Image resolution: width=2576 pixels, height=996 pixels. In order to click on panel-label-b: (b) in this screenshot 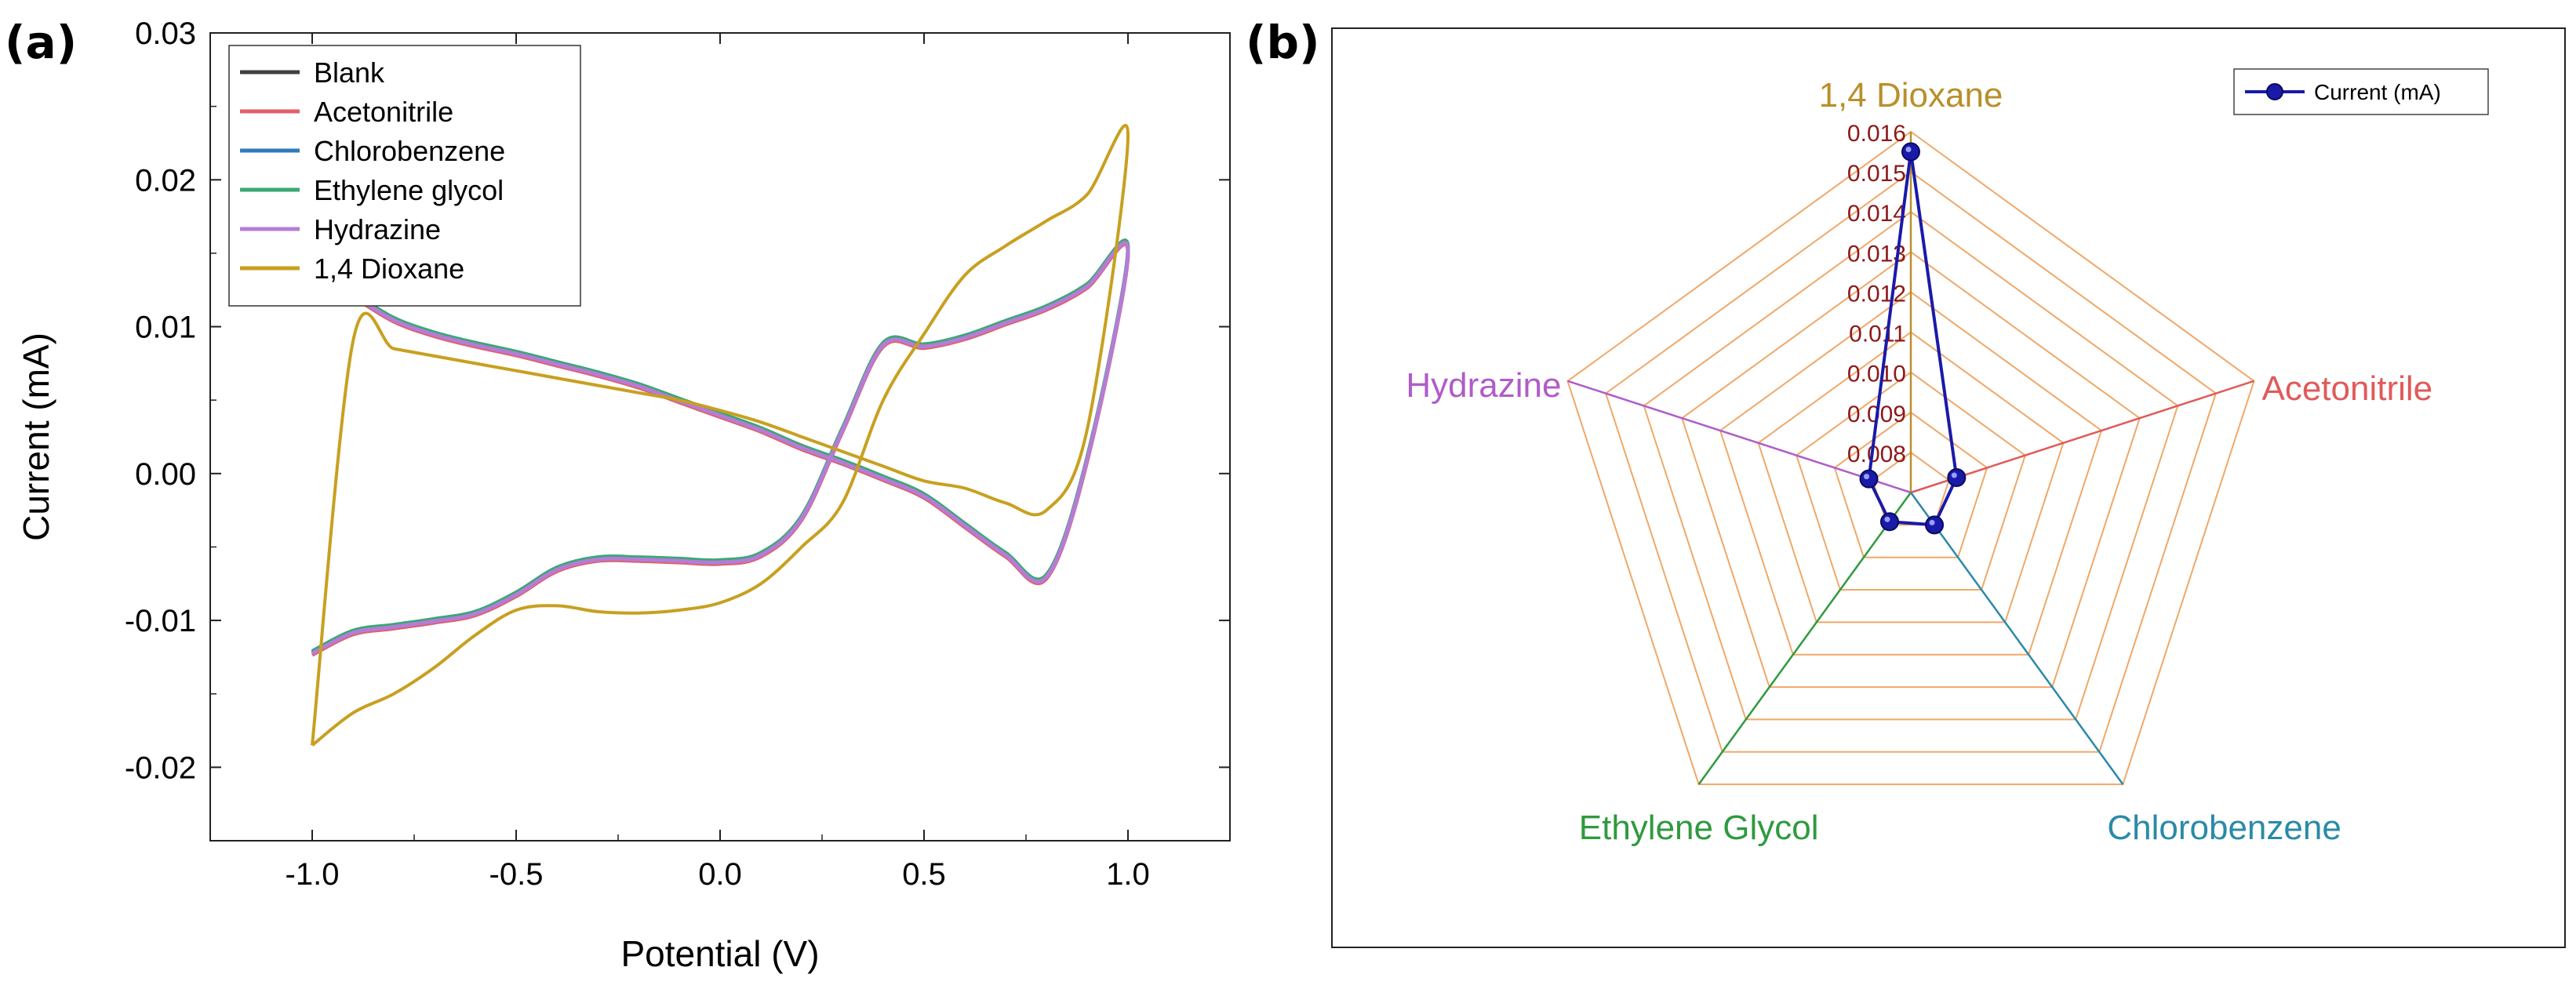, I will do `click(1283, 42)`.